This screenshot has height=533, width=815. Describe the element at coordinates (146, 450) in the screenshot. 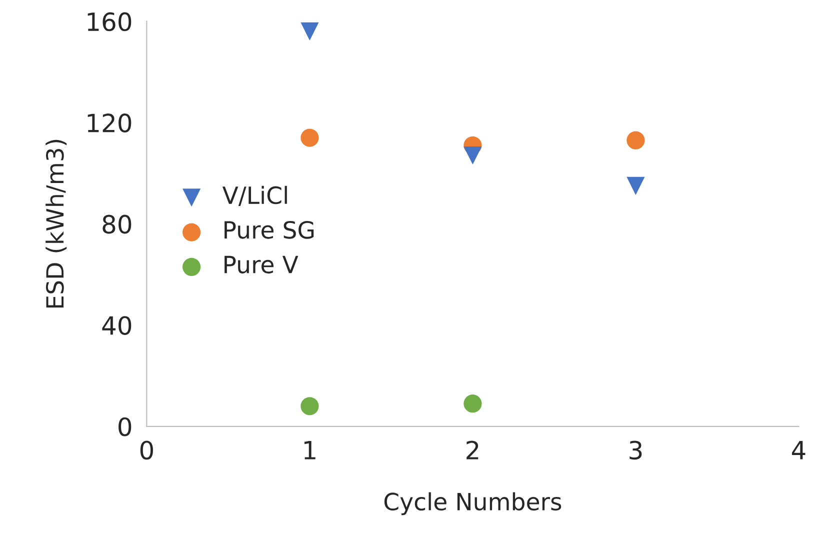

I see `x-tick-label: 0` at that location.